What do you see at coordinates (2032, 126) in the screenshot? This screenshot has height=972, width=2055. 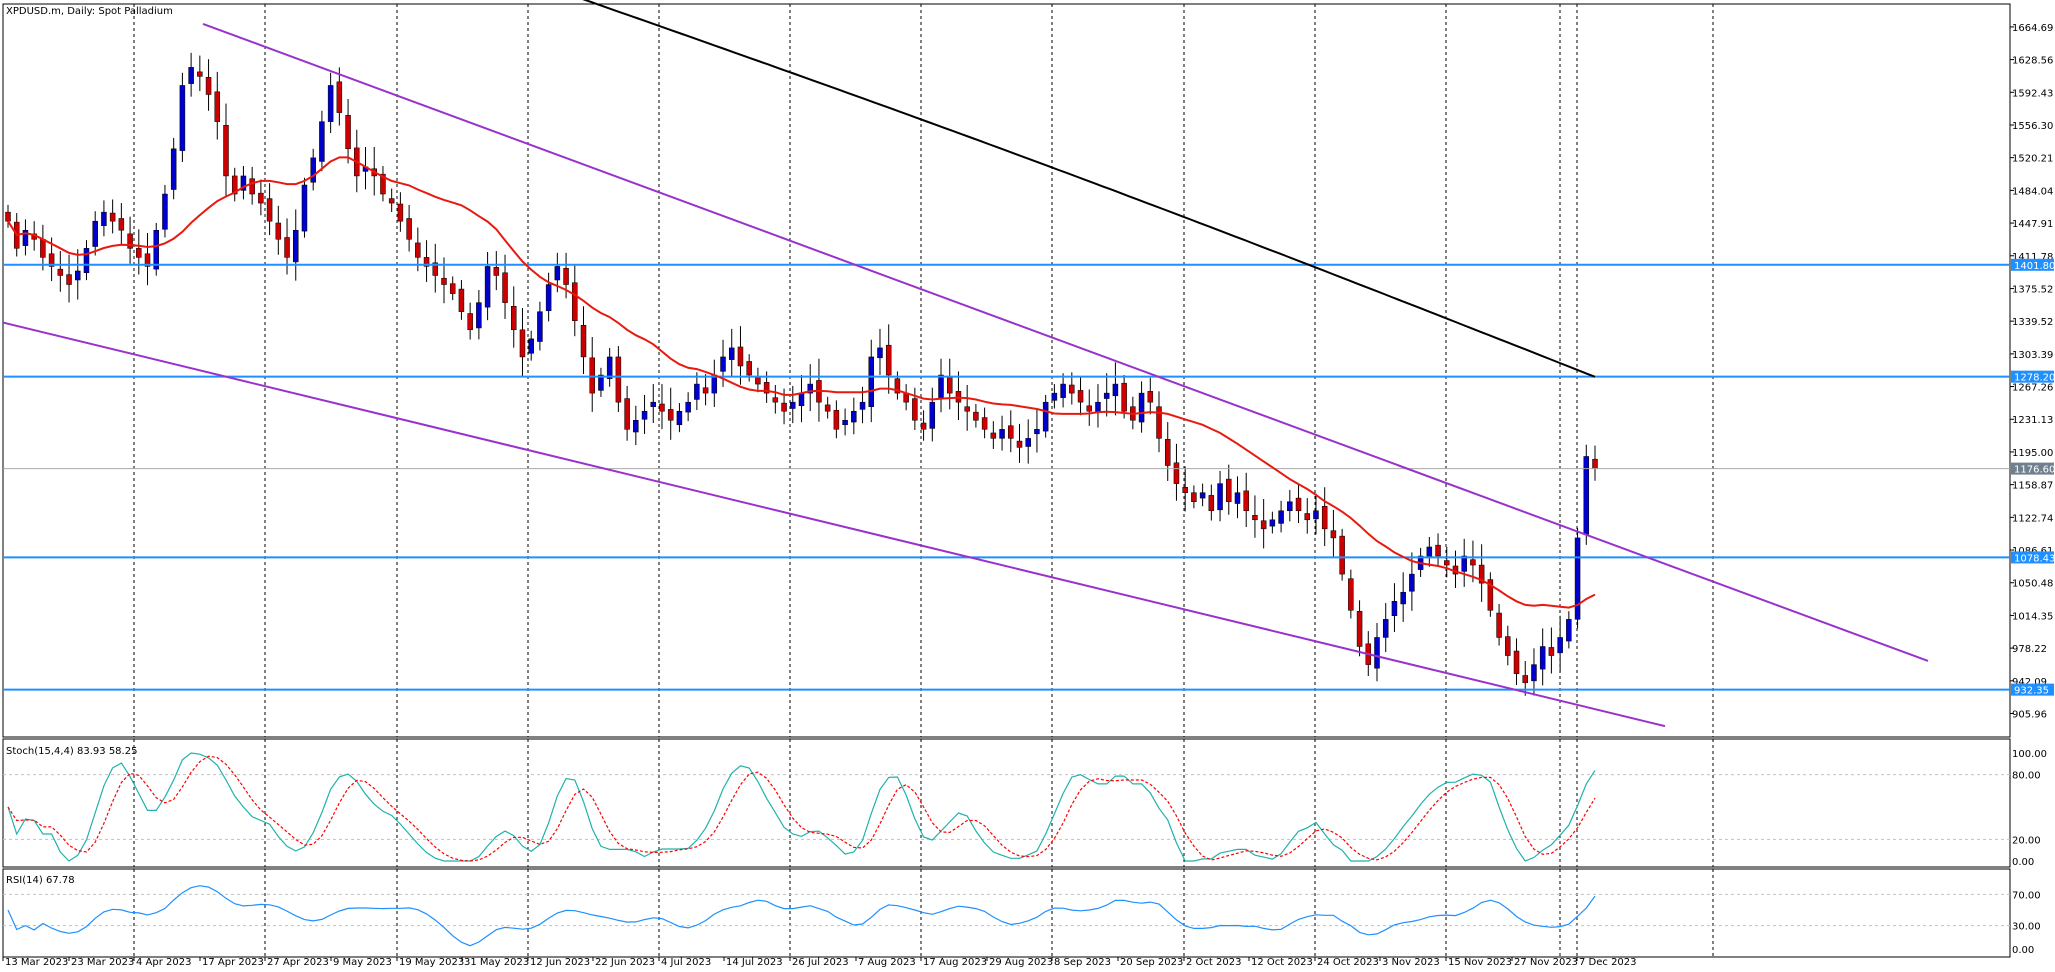 I see `y-tick-label: 1556.30` at bounding box center [2032, 126].